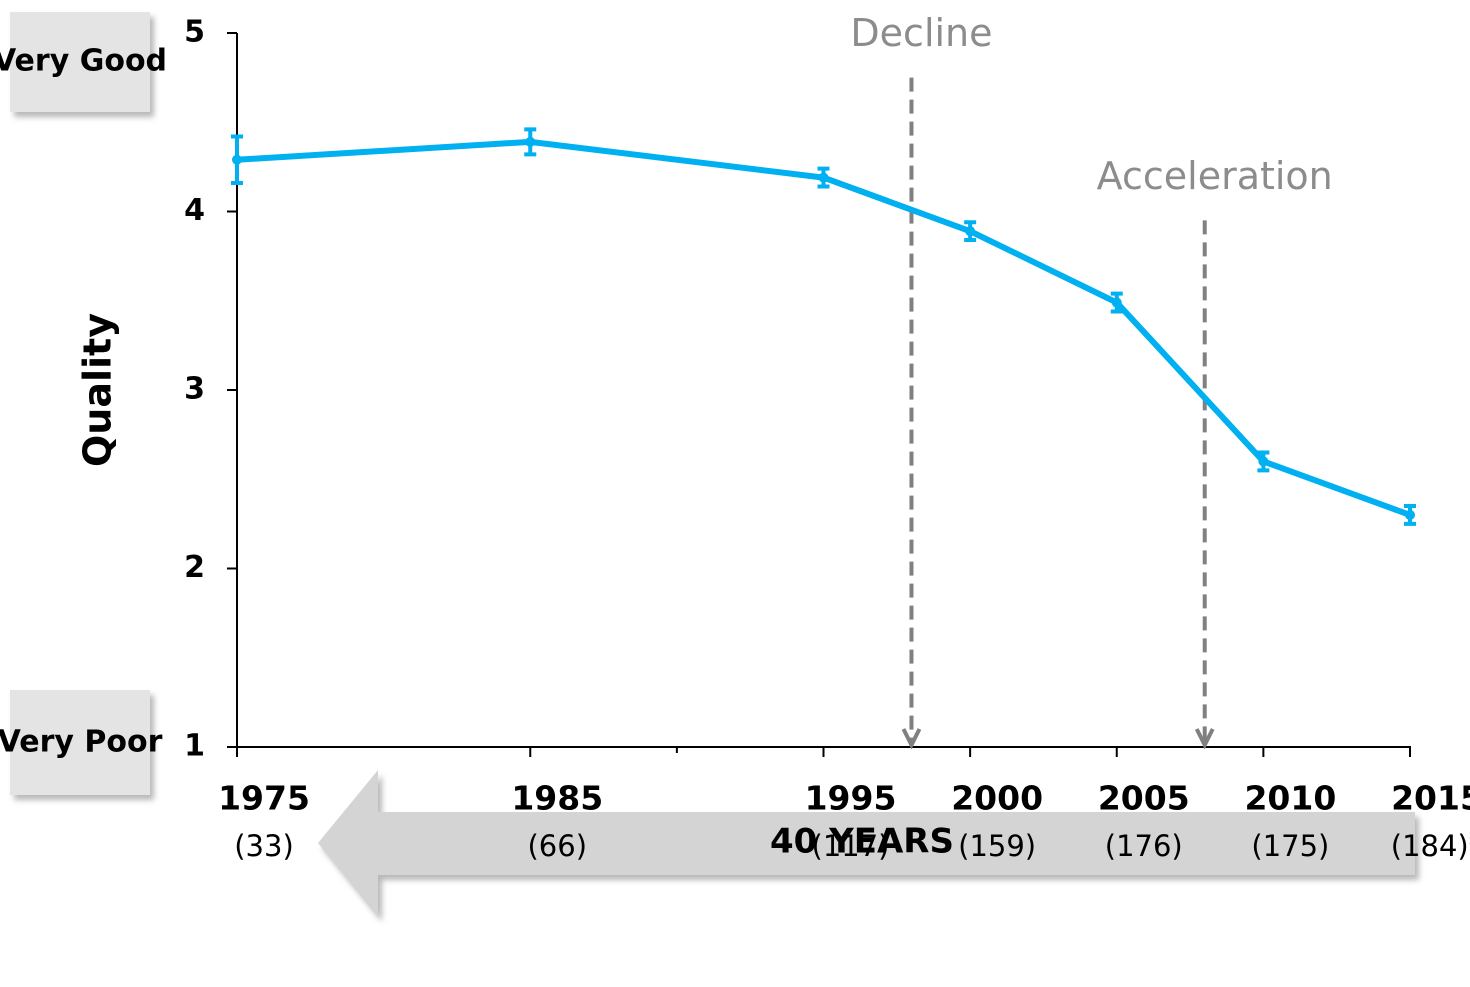  What do you see at coordinates (997, 846) in the screenshot?
I see `sample-size: (159)` at bounding box center [997, 846].